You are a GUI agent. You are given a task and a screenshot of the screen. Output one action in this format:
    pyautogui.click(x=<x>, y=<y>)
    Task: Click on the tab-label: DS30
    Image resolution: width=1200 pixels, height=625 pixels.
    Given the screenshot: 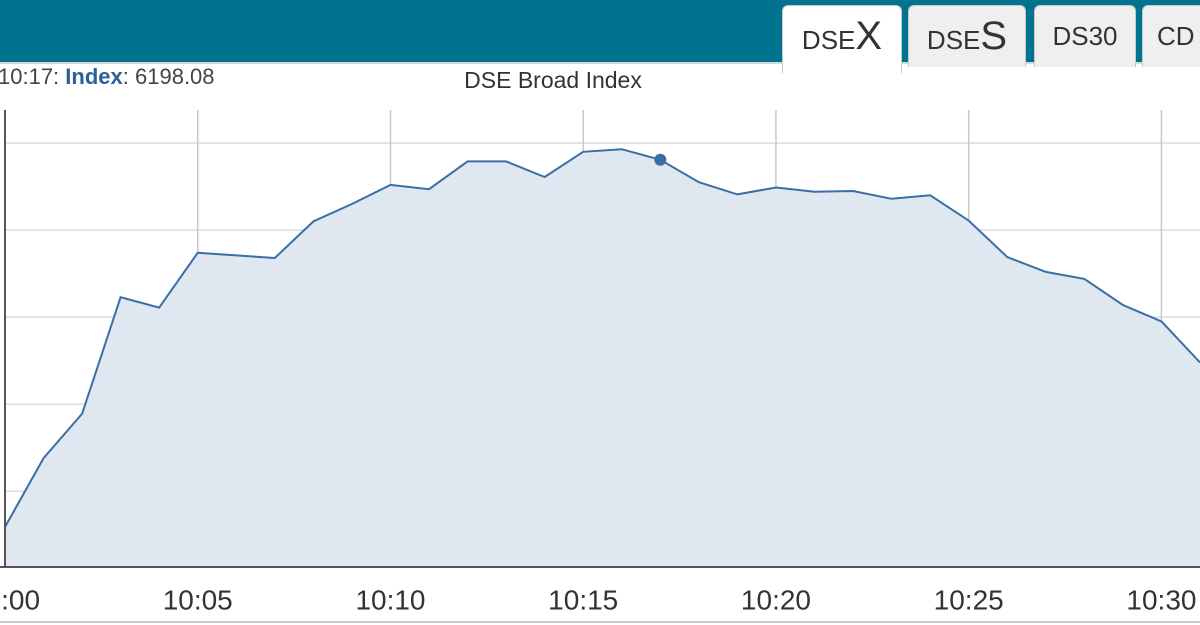 What is the action you would take?
    pyautogui.click(x=1085, y=36)
    